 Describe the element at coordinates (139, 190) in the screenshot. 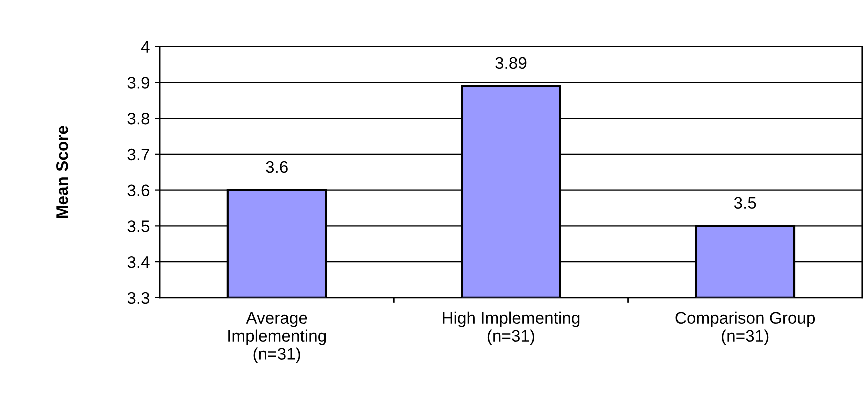

I see `y-tick-label: 3.6` at that location.